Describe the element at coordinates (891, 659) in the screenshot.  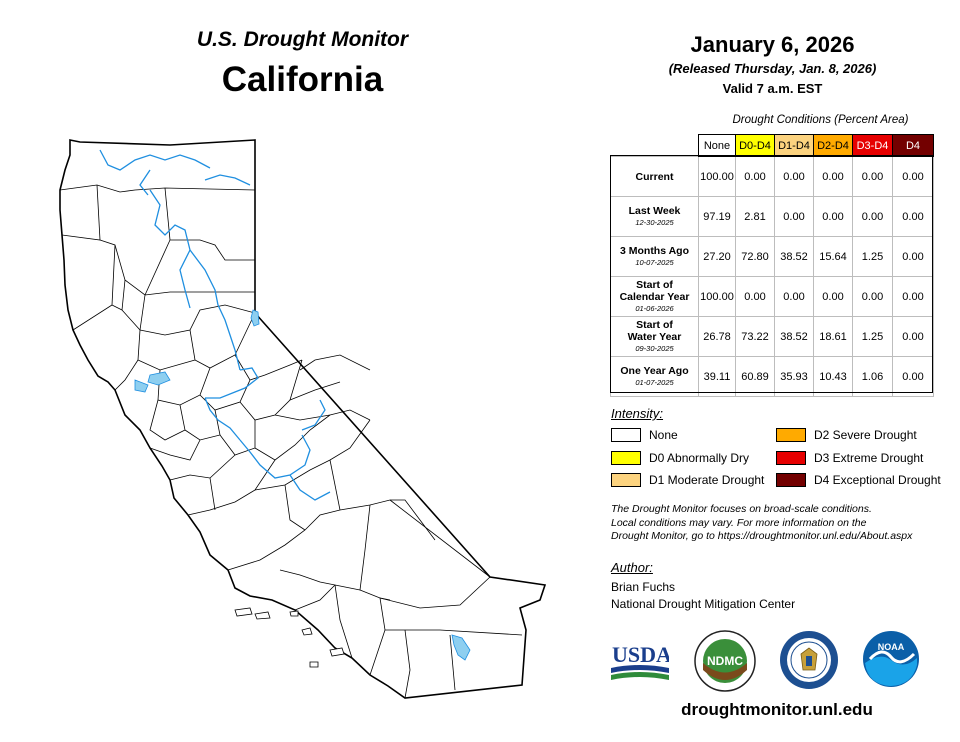
I see `noaa-logo: NOAA` at that location.